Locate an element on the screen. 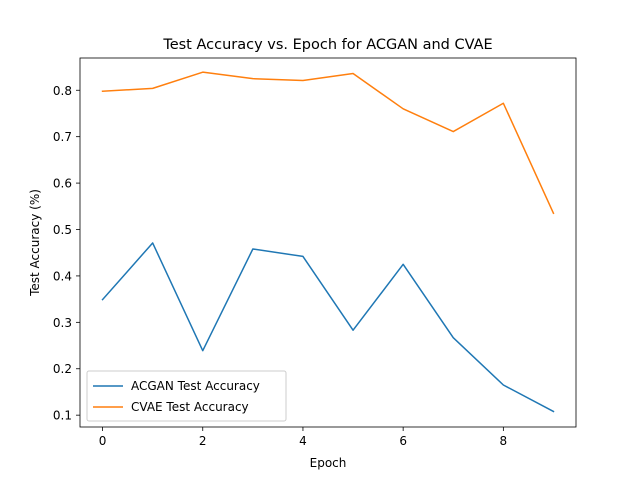 The height and width of the screenshot is (480, 640). y-tick-label: 0.5 is located at coordinates (62, 230).